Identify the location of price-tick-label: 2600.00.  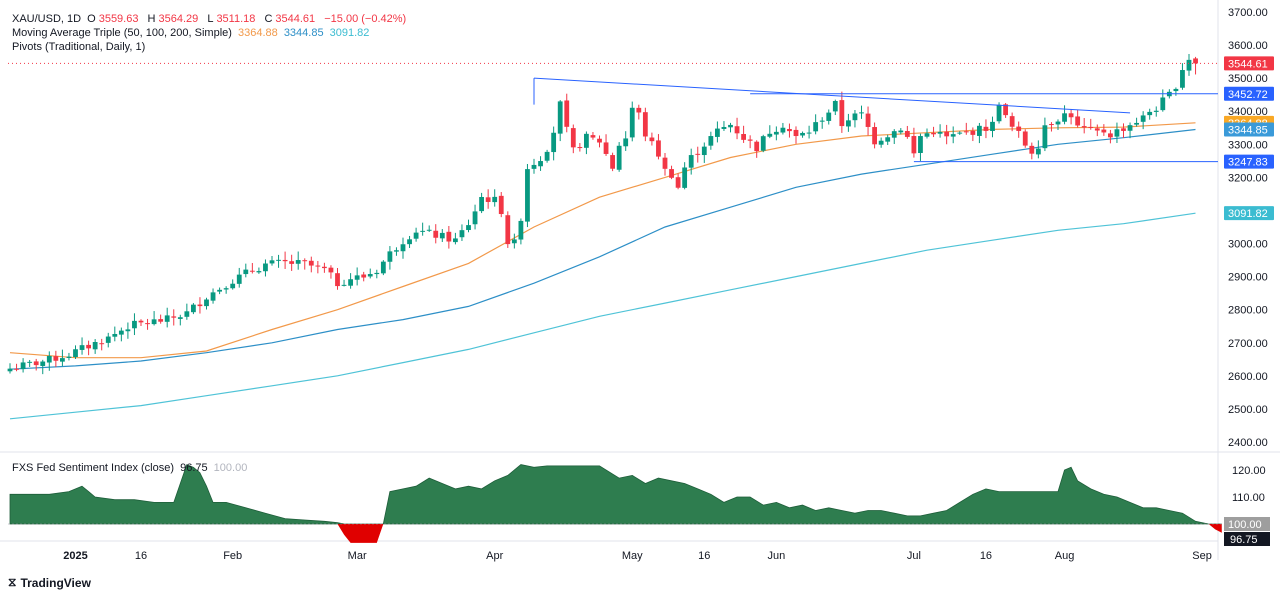
(1248, 377).